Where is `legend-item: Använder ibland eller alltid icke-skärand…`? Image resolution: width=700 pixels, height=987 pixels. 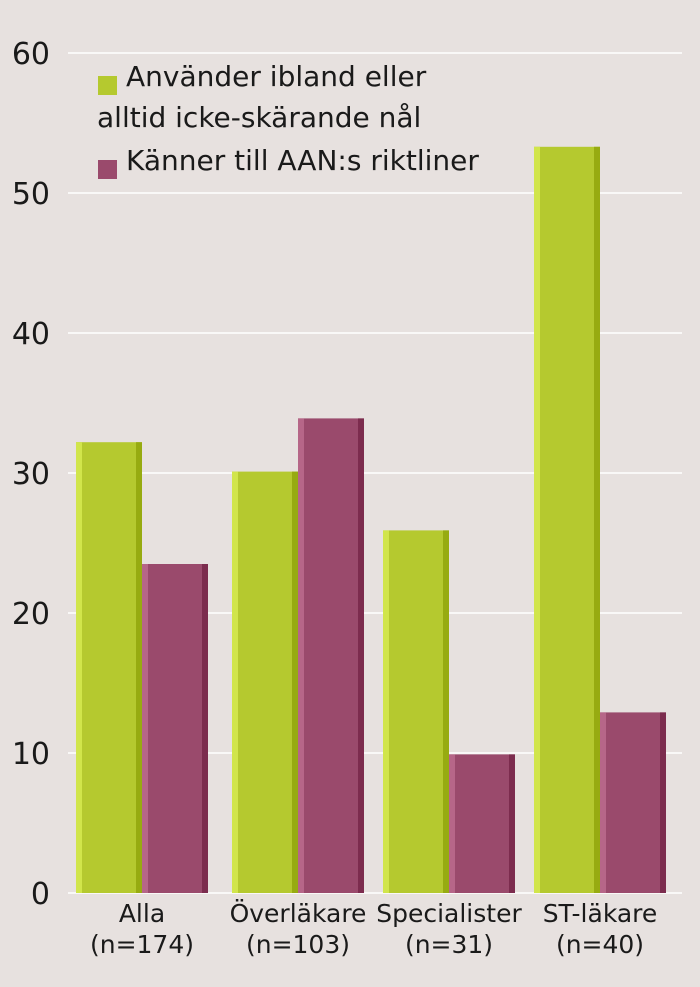 legend-item: Använder ibland eller alltid icke-skärand… is located at coordinates (262, 97).